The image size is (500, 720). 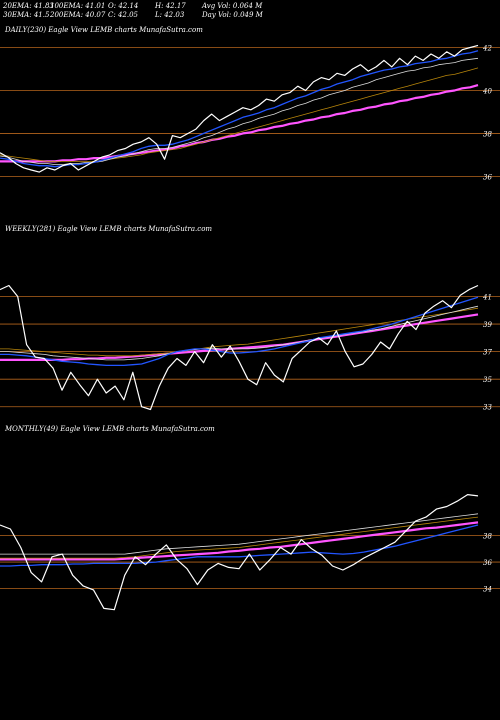 What do you see at coordinates (170, 15) in the screenshot?
I see `stat-low: L: 42.03` at bounding box center [170, 15].